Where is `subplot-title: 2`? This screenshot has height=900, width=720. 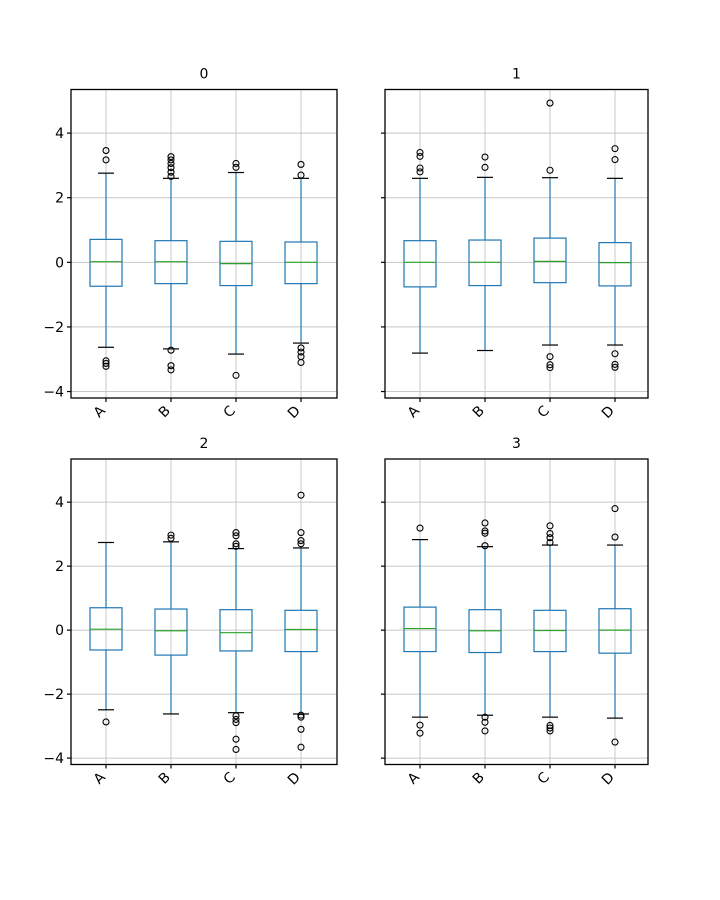
subplot-title: 2 is located at coordinates (204, 444).